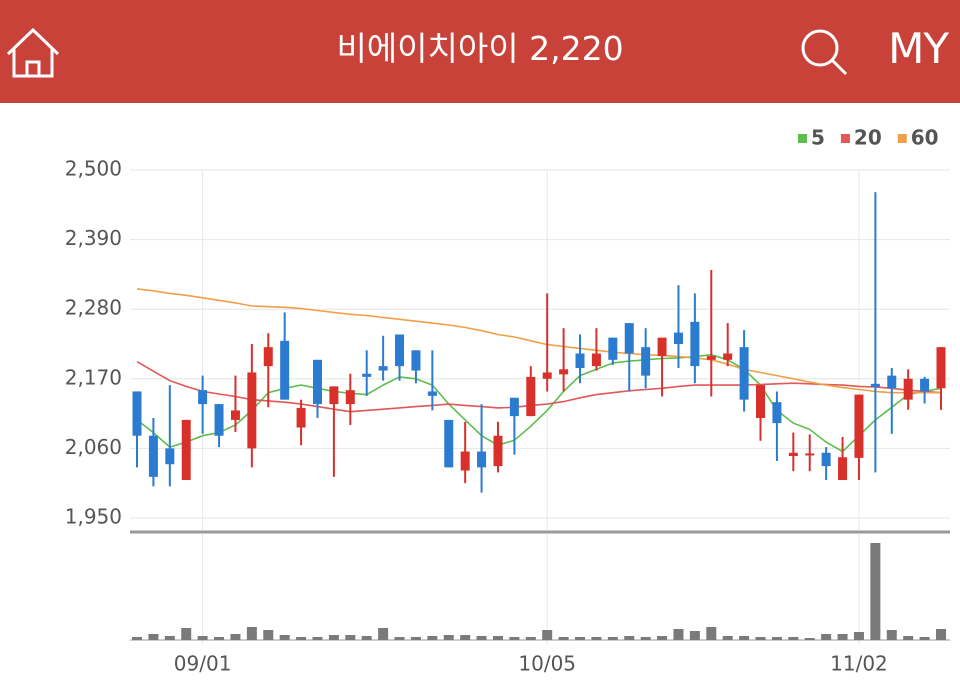 This screenshot has height=700, width=960. Describe the element at coordinates (918, 48) in the screenshot. I see `my-menu: MY` at that location.